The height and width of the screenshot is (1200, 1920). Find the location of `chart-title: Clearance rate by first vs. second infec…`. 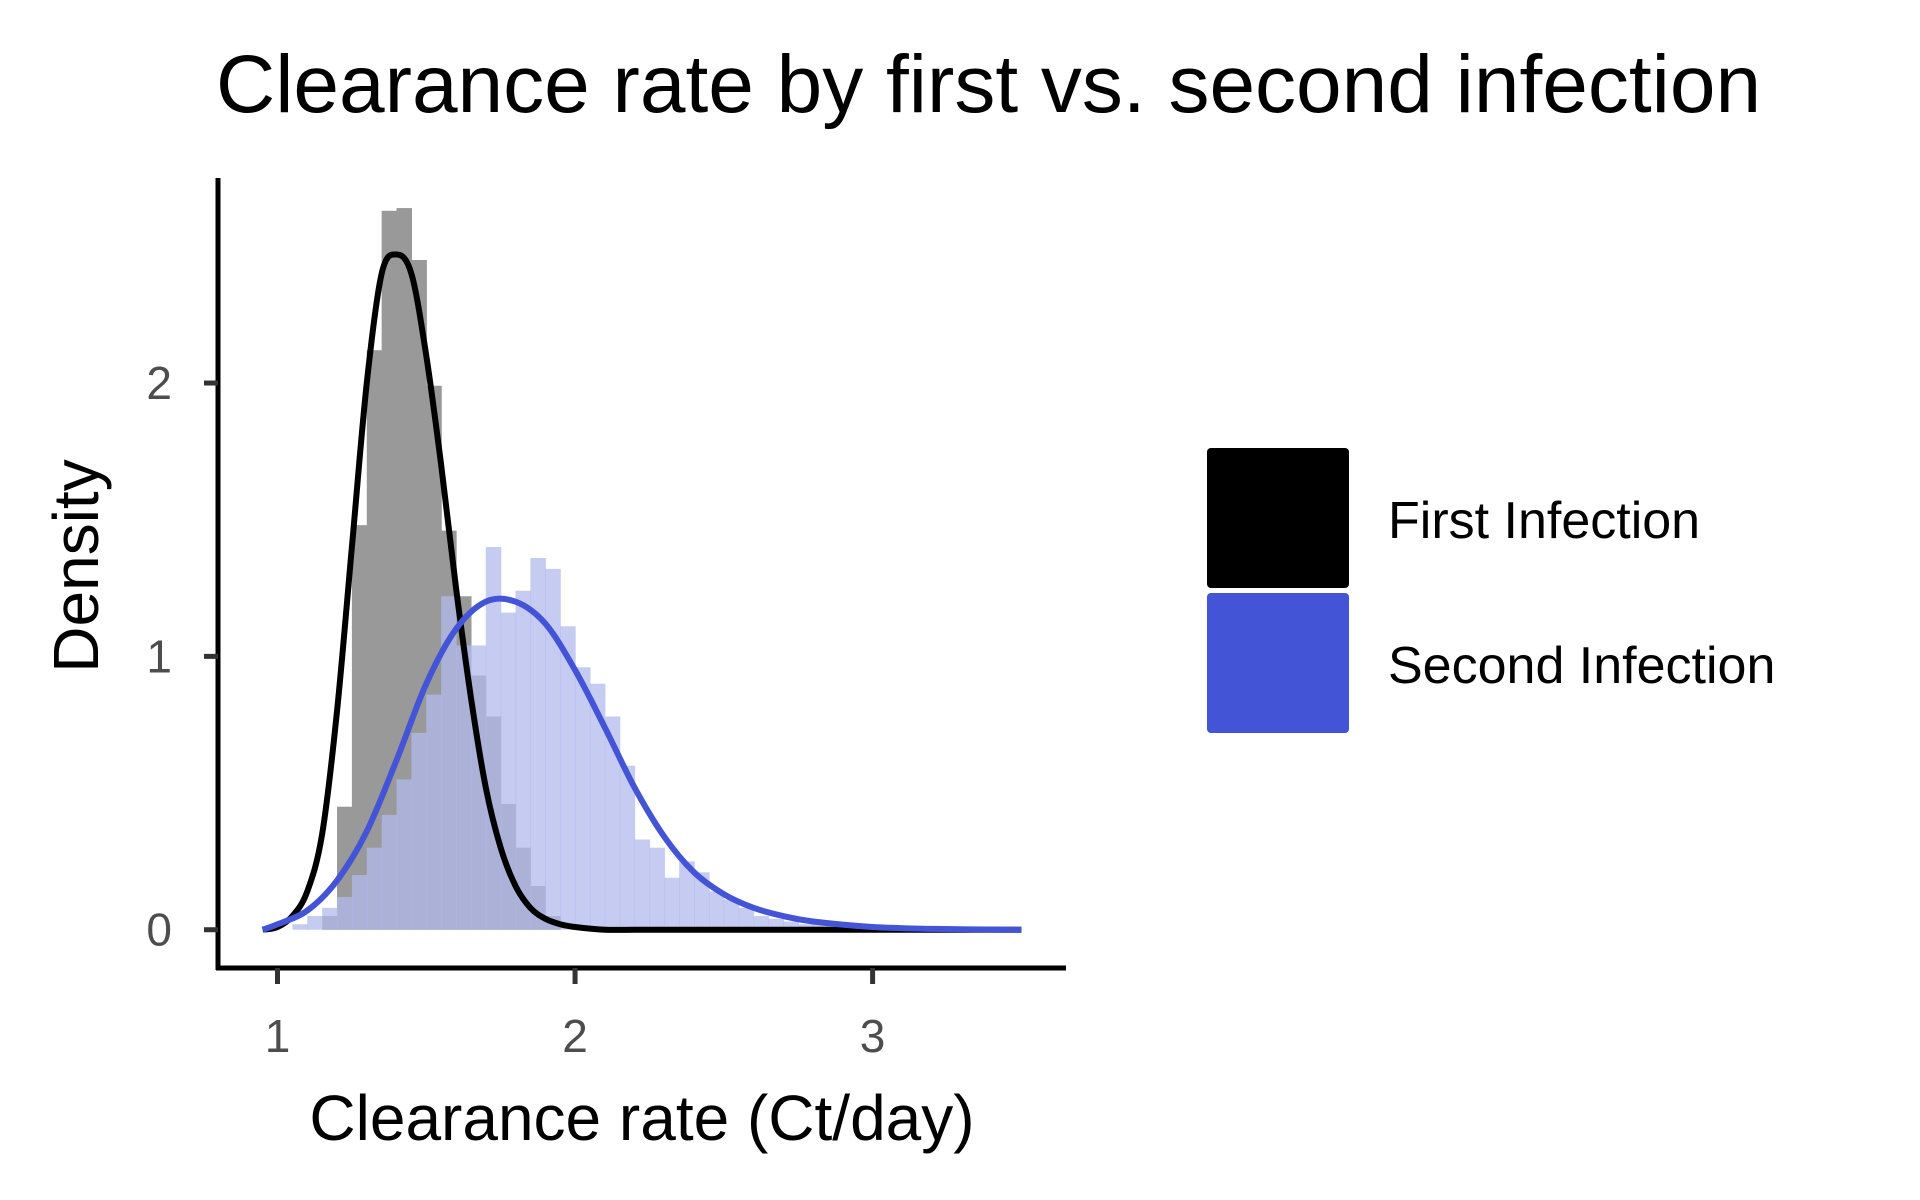

chart-title: Clearance rate by first vs. second infec… is located at coordinates (988, 84).